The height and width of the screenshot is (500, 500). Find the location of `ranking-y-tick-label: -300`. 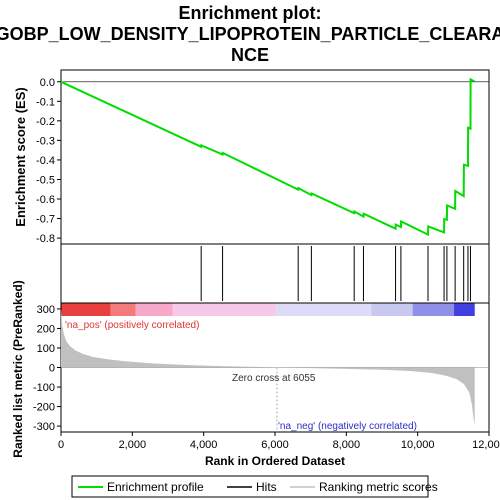

ranking-y-tick-label: -300 is located at coordinates (44, 427).